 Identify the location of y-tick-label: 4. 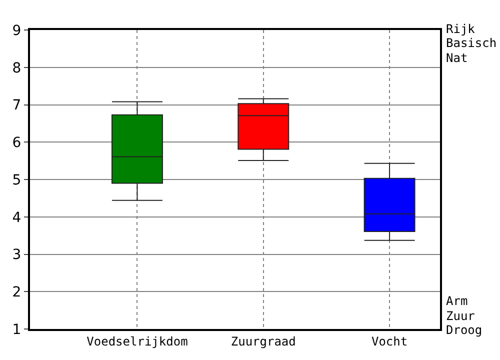
(17, 218).